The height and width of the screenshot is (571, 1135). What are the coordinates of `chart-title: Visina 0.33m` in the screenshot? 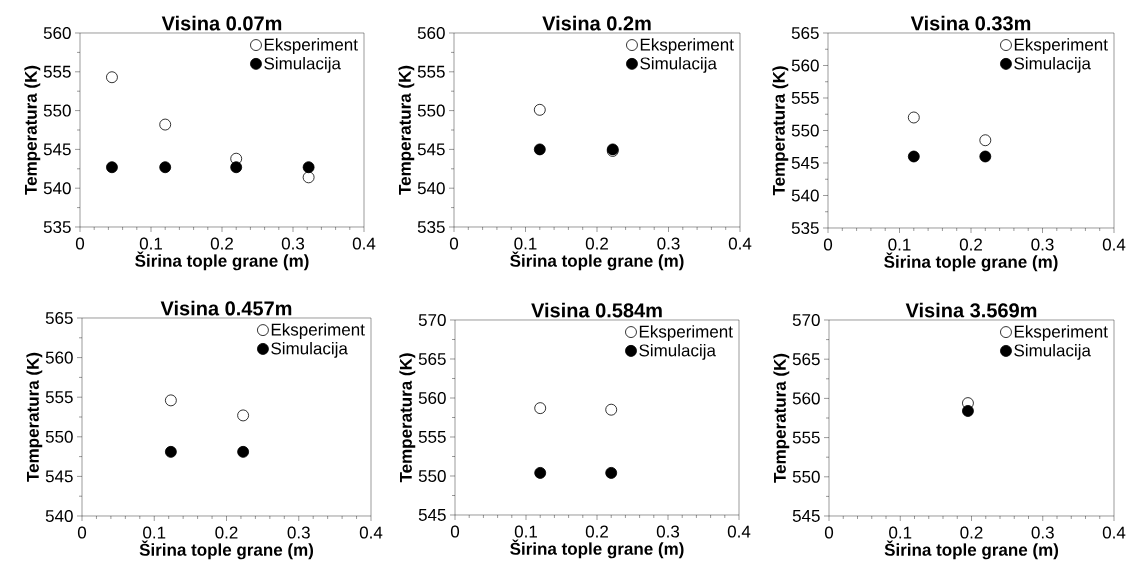 It's located at (970, 23).